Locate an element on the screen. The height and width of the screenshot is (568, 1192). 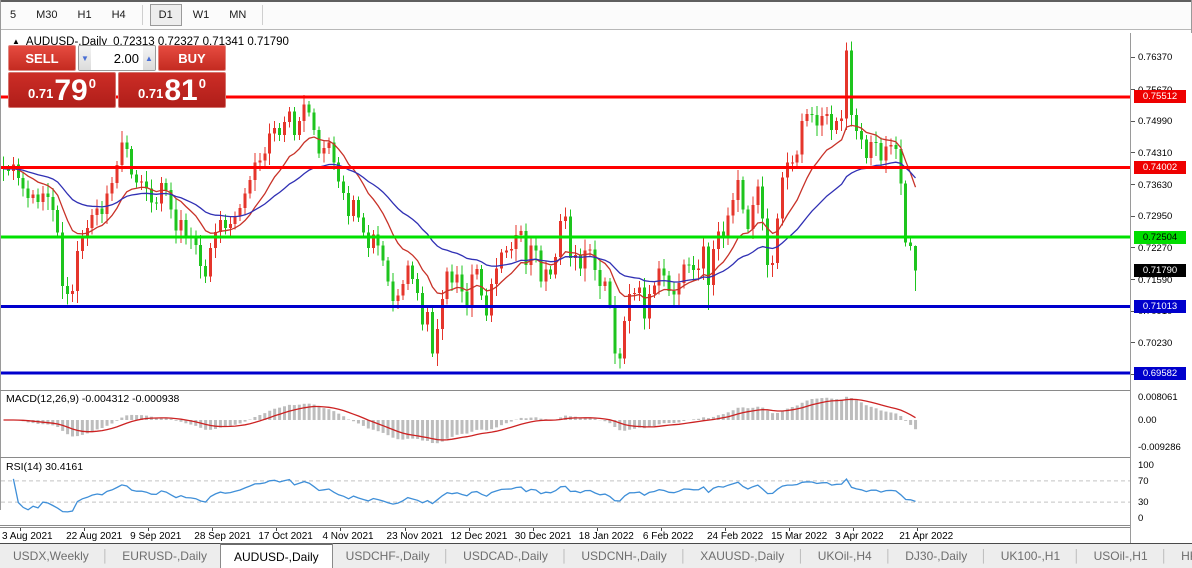
chart-tab-xauusd: XAUUSD-,Daily is located at coordinates (742, 556).